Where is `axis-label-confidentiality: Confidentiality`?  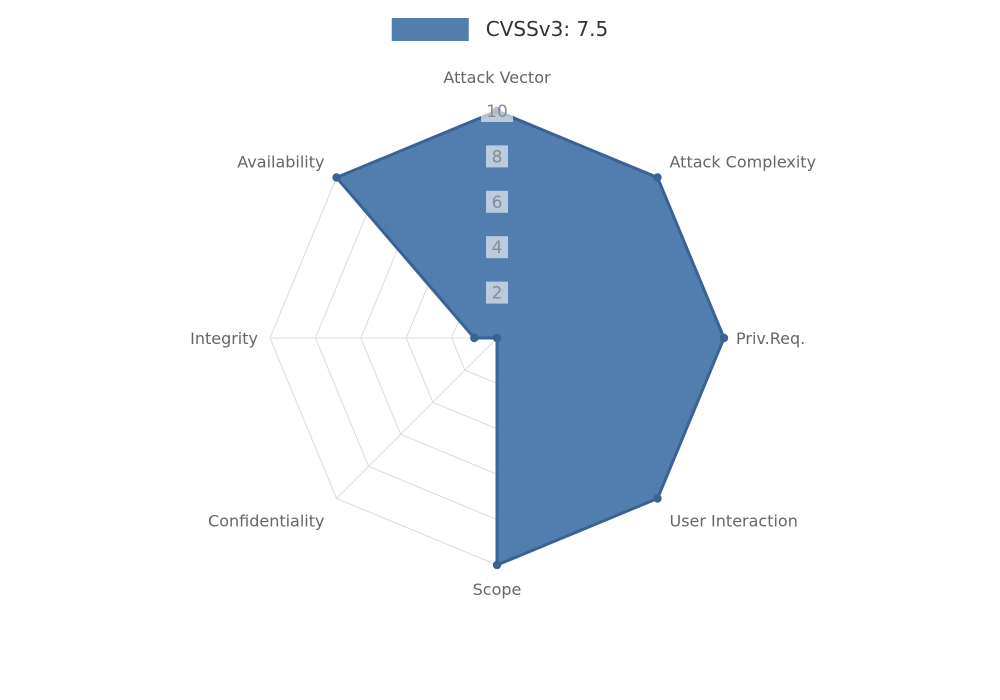
axis-label-confidentiality: Confidentiality is located at coordinates (266, 521).